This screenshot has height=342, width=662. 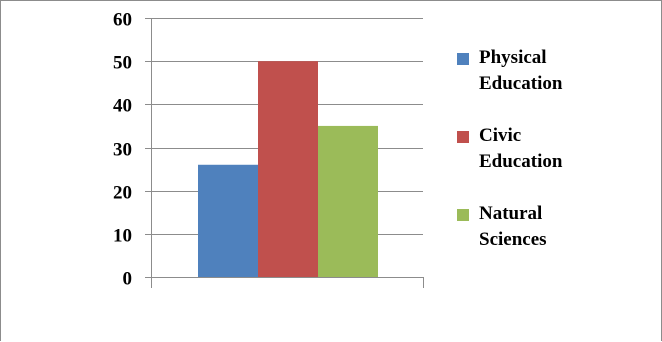 I want to click on legend-swatch-physical-education, so click(x=463, y=59).